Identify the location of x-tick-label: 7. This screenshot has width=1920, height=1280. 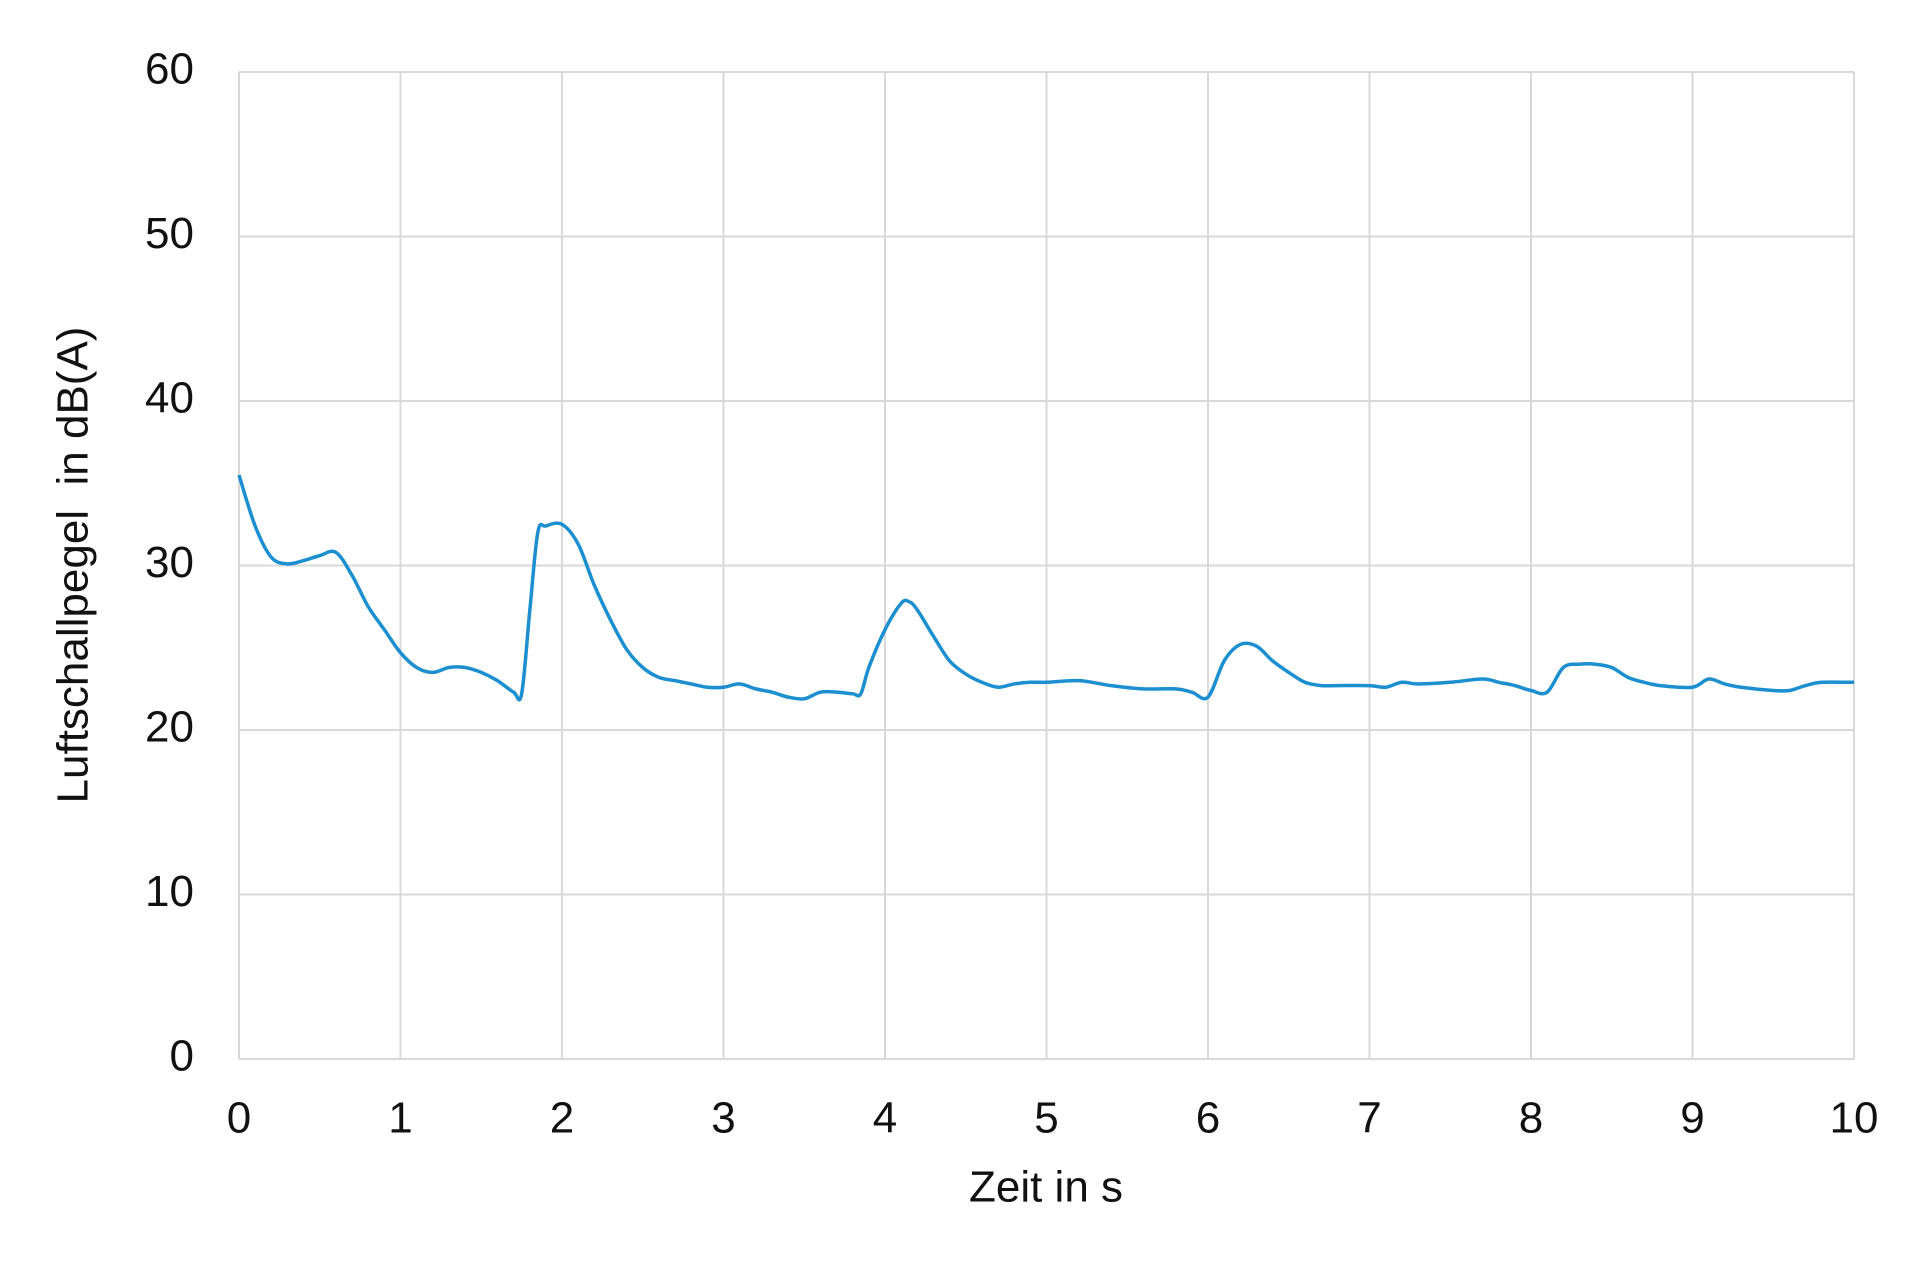
(1369, 1118).